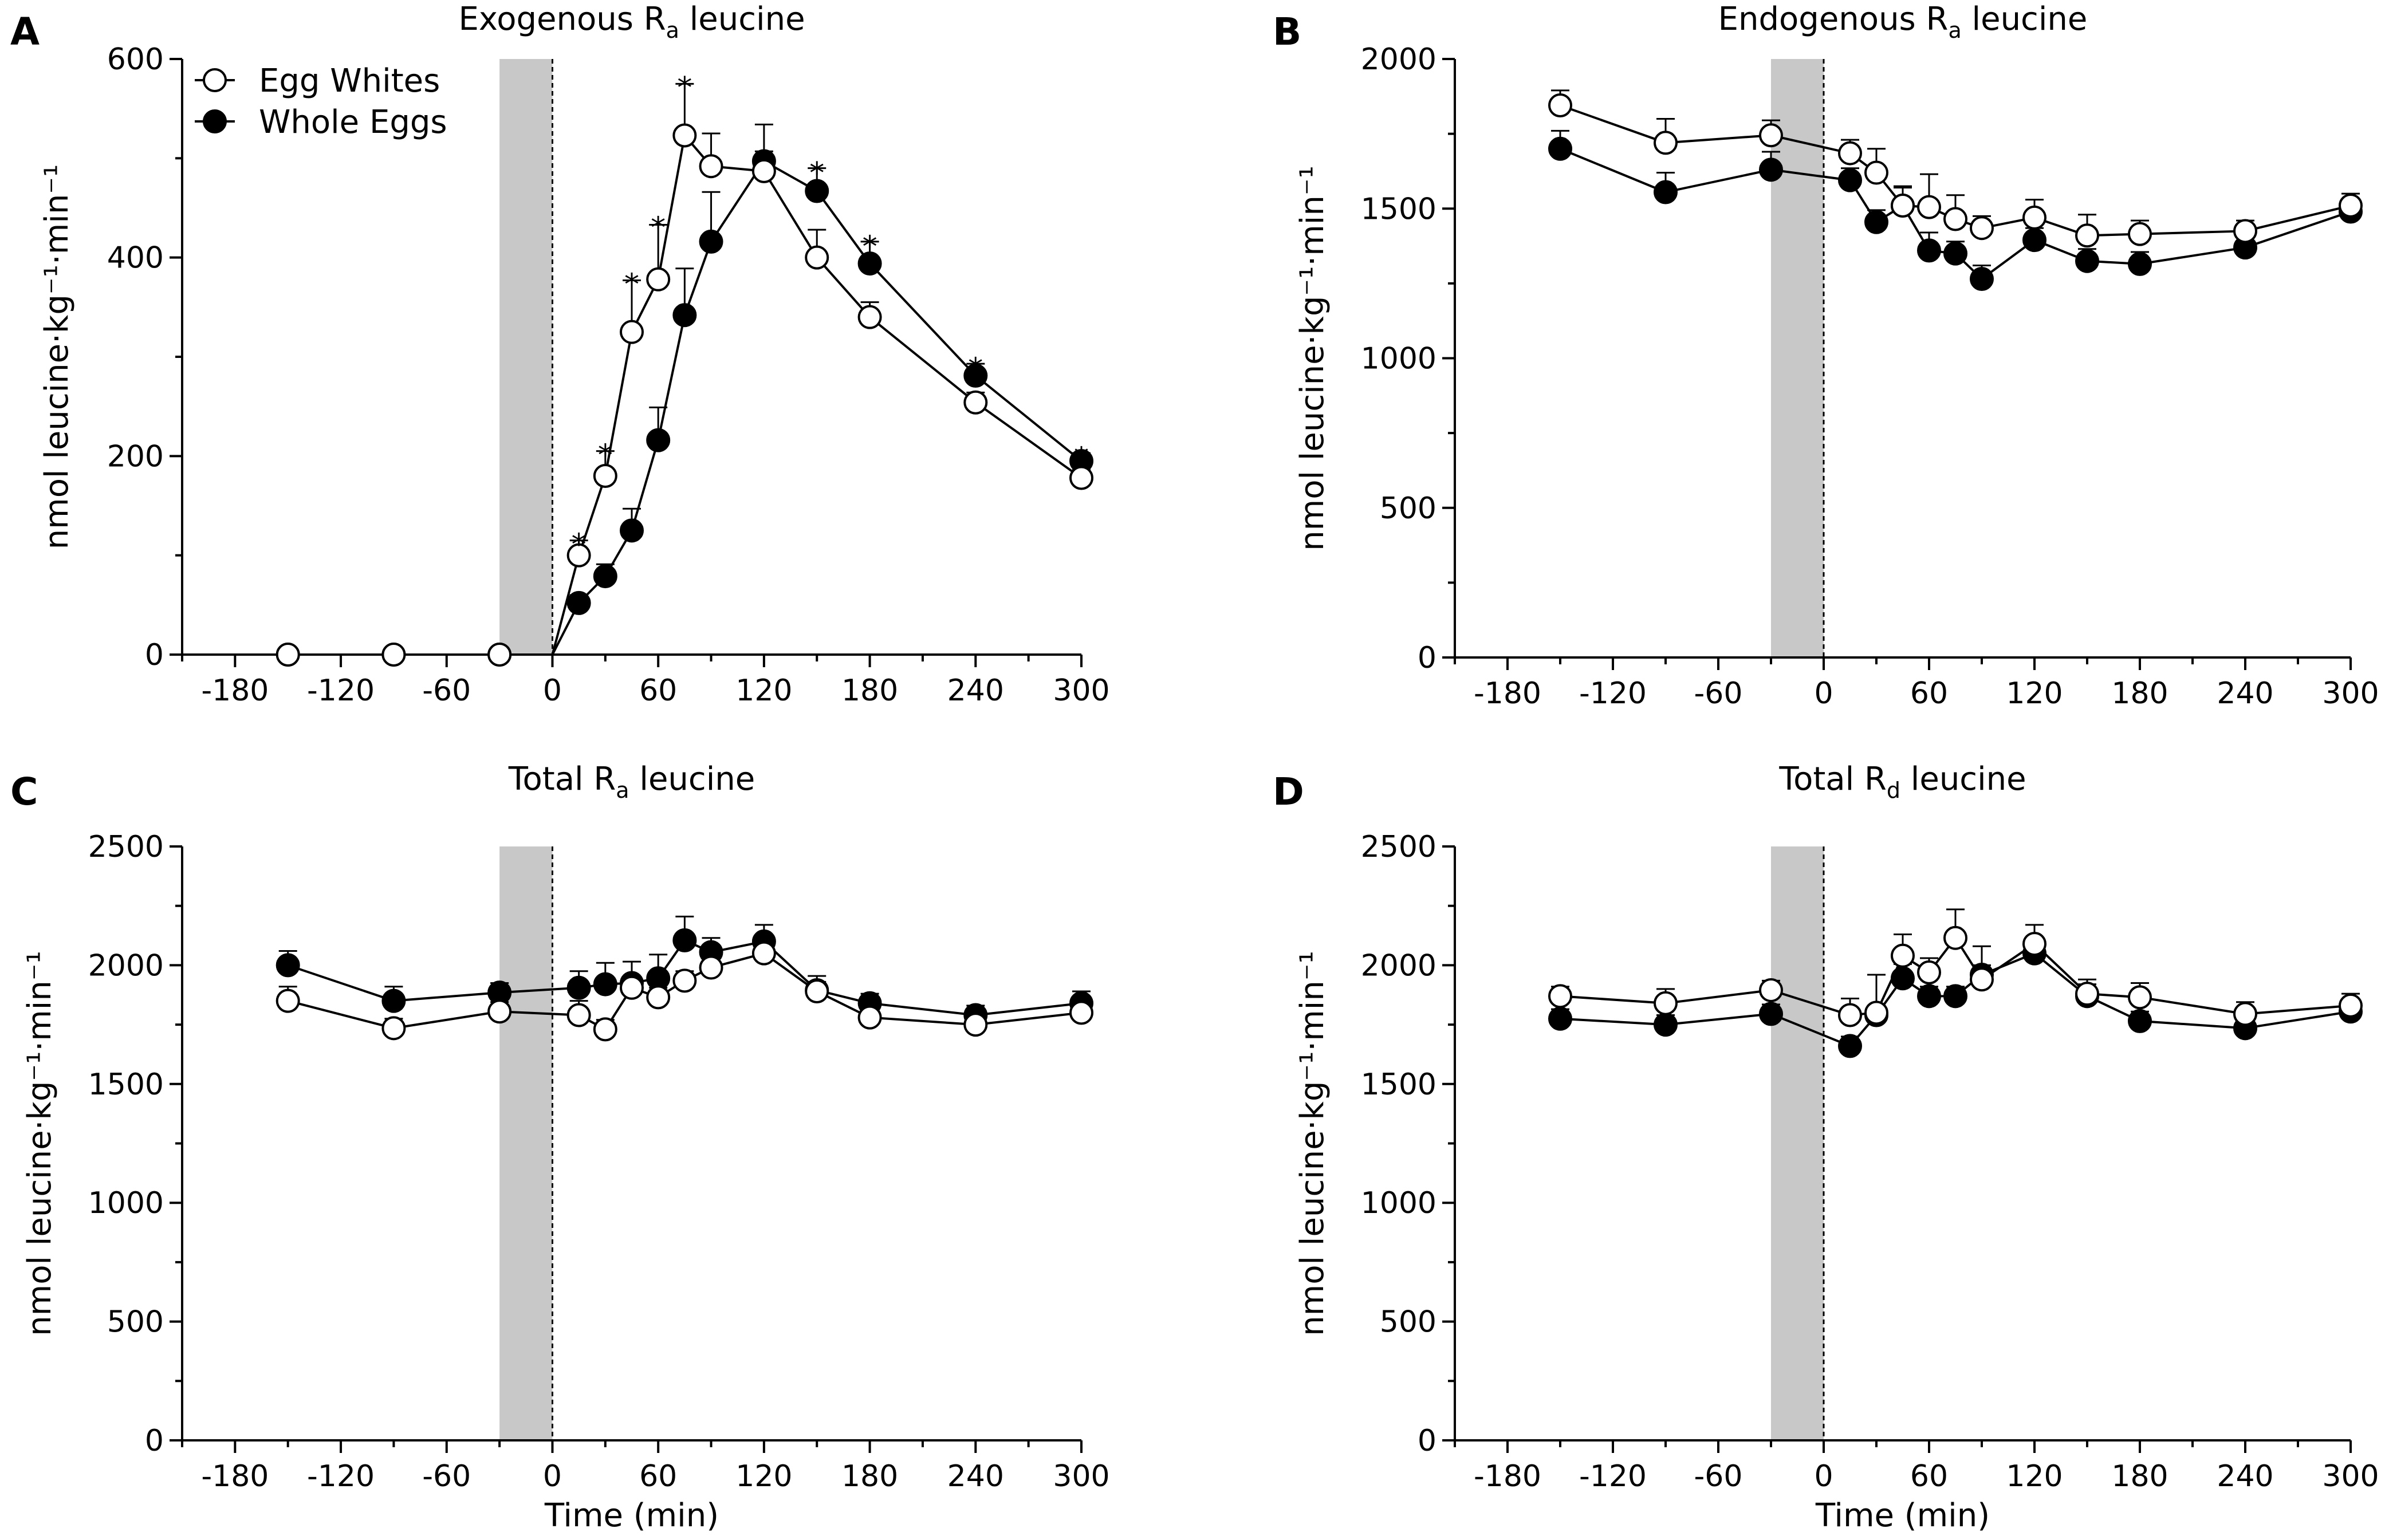 Image resolution: width=2385 pixels, height=1540 pixels. What do you see at coordinates (631, 782) in the screenshot?
I see `panel-title: Total Ra leucine` at bounding box center [631, 782].